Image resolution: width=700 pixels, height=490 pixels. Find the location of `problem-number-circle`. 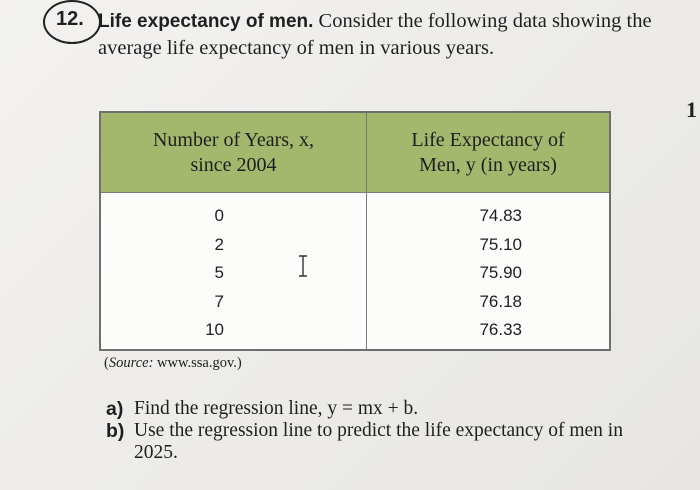

problem-number-circle is located at coordinates (72, 22).